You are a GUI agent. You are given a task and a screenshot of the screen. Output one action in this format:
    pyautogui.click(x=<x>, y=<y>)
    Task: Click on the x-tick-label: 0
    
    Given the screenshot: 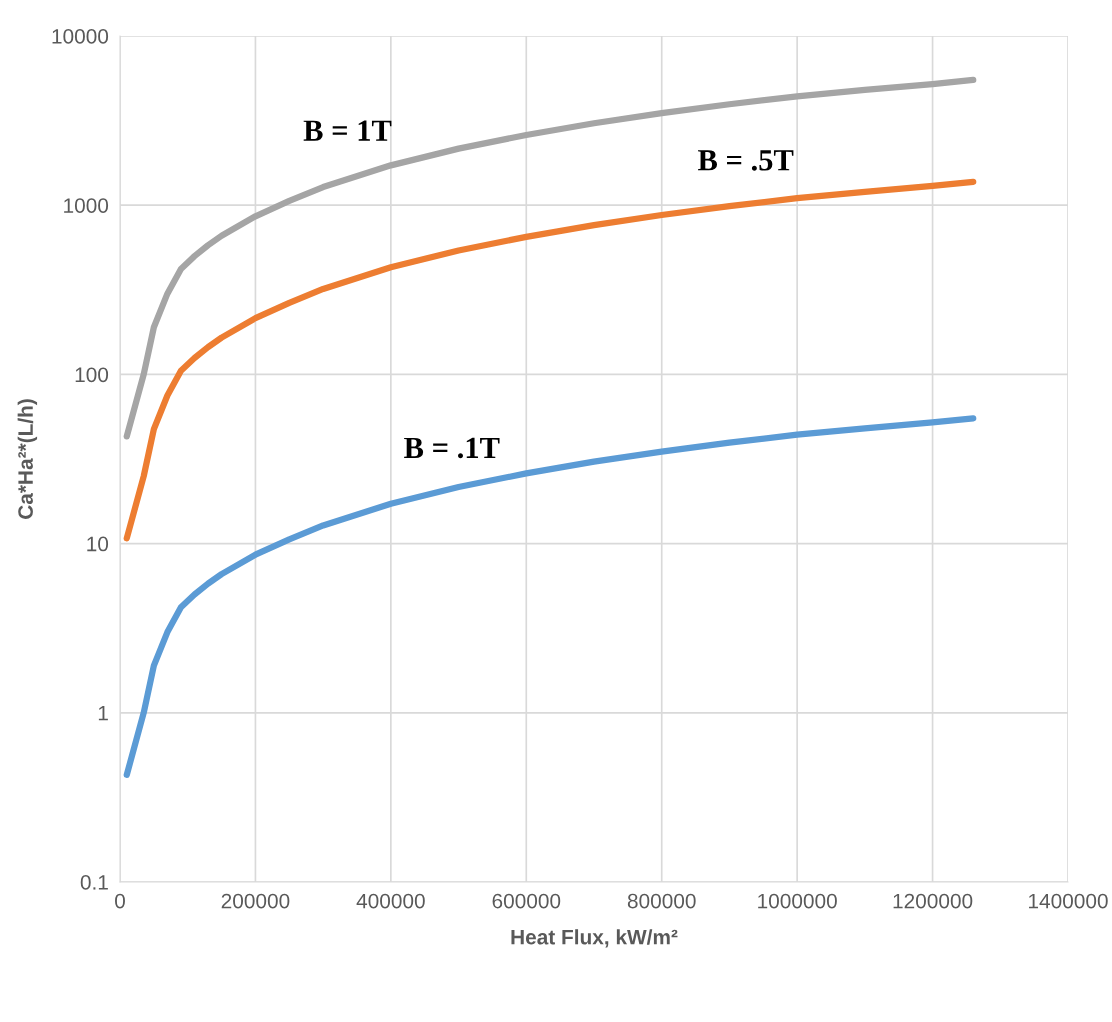 What is the action you would take?
    pyautogui.click(x=120, y=901)
    